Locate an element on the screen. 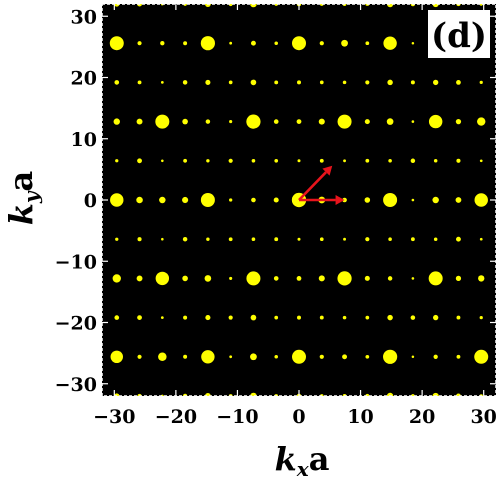 The height and width of the screenshot is (480, 500). reciprocal-vectors is located at coordinates (321, 185).